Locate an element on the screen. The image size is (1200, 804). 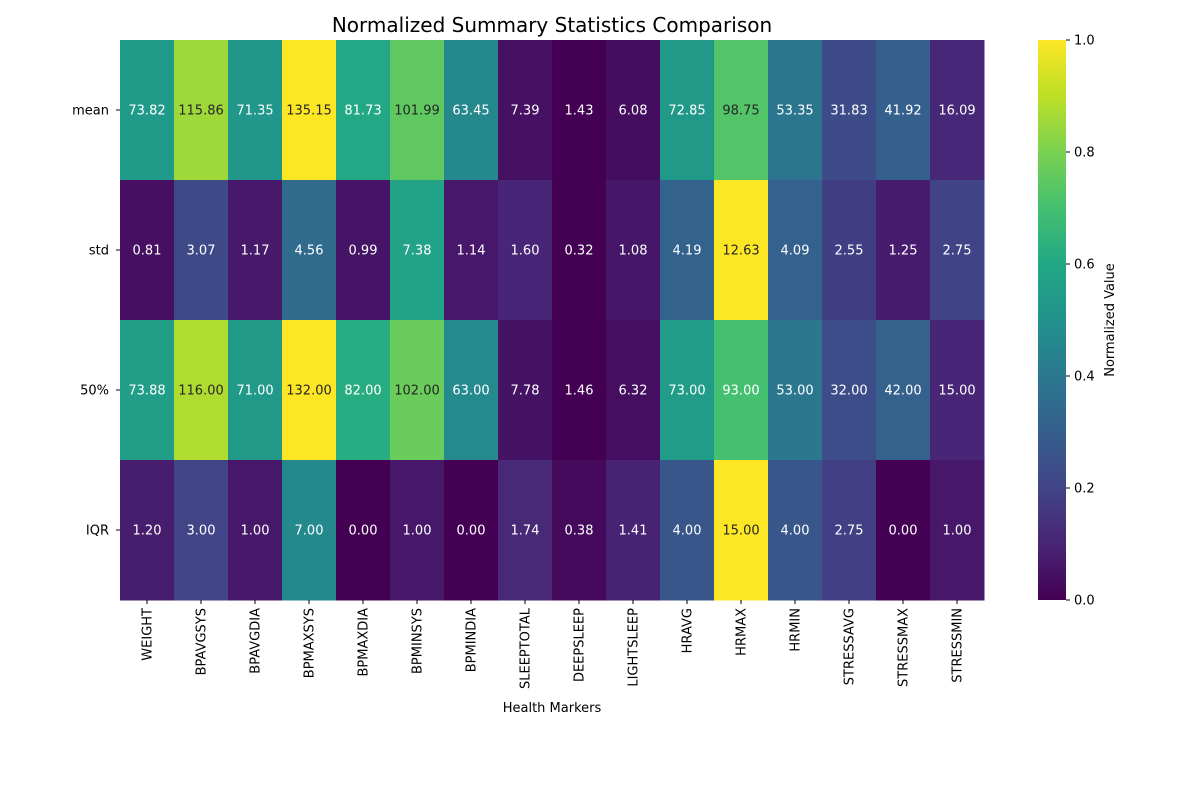
cell-value-label: 1.00 is located at coordinates (957, 531).